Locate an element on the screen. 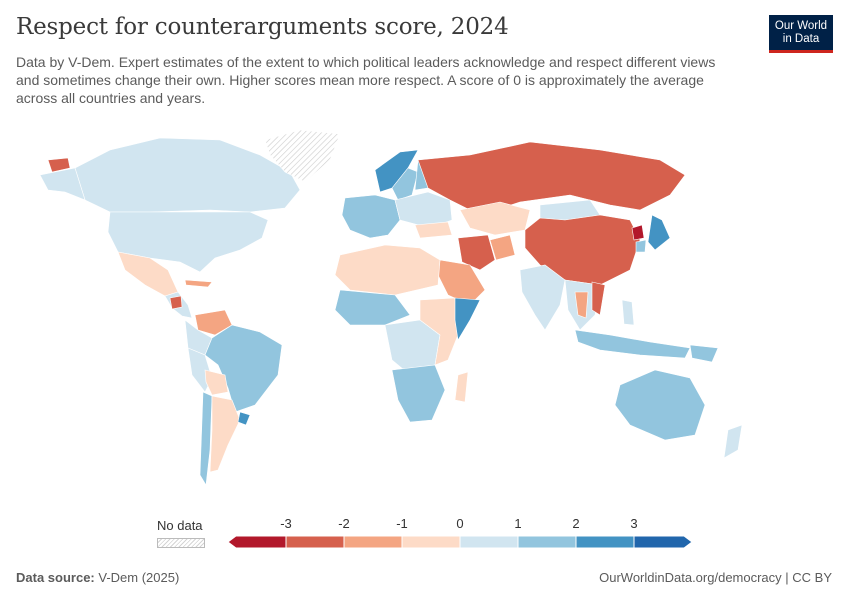 The image size is (850, 600). region-iceland: Iceland: -2.5 is located at coordinates (59, 165).